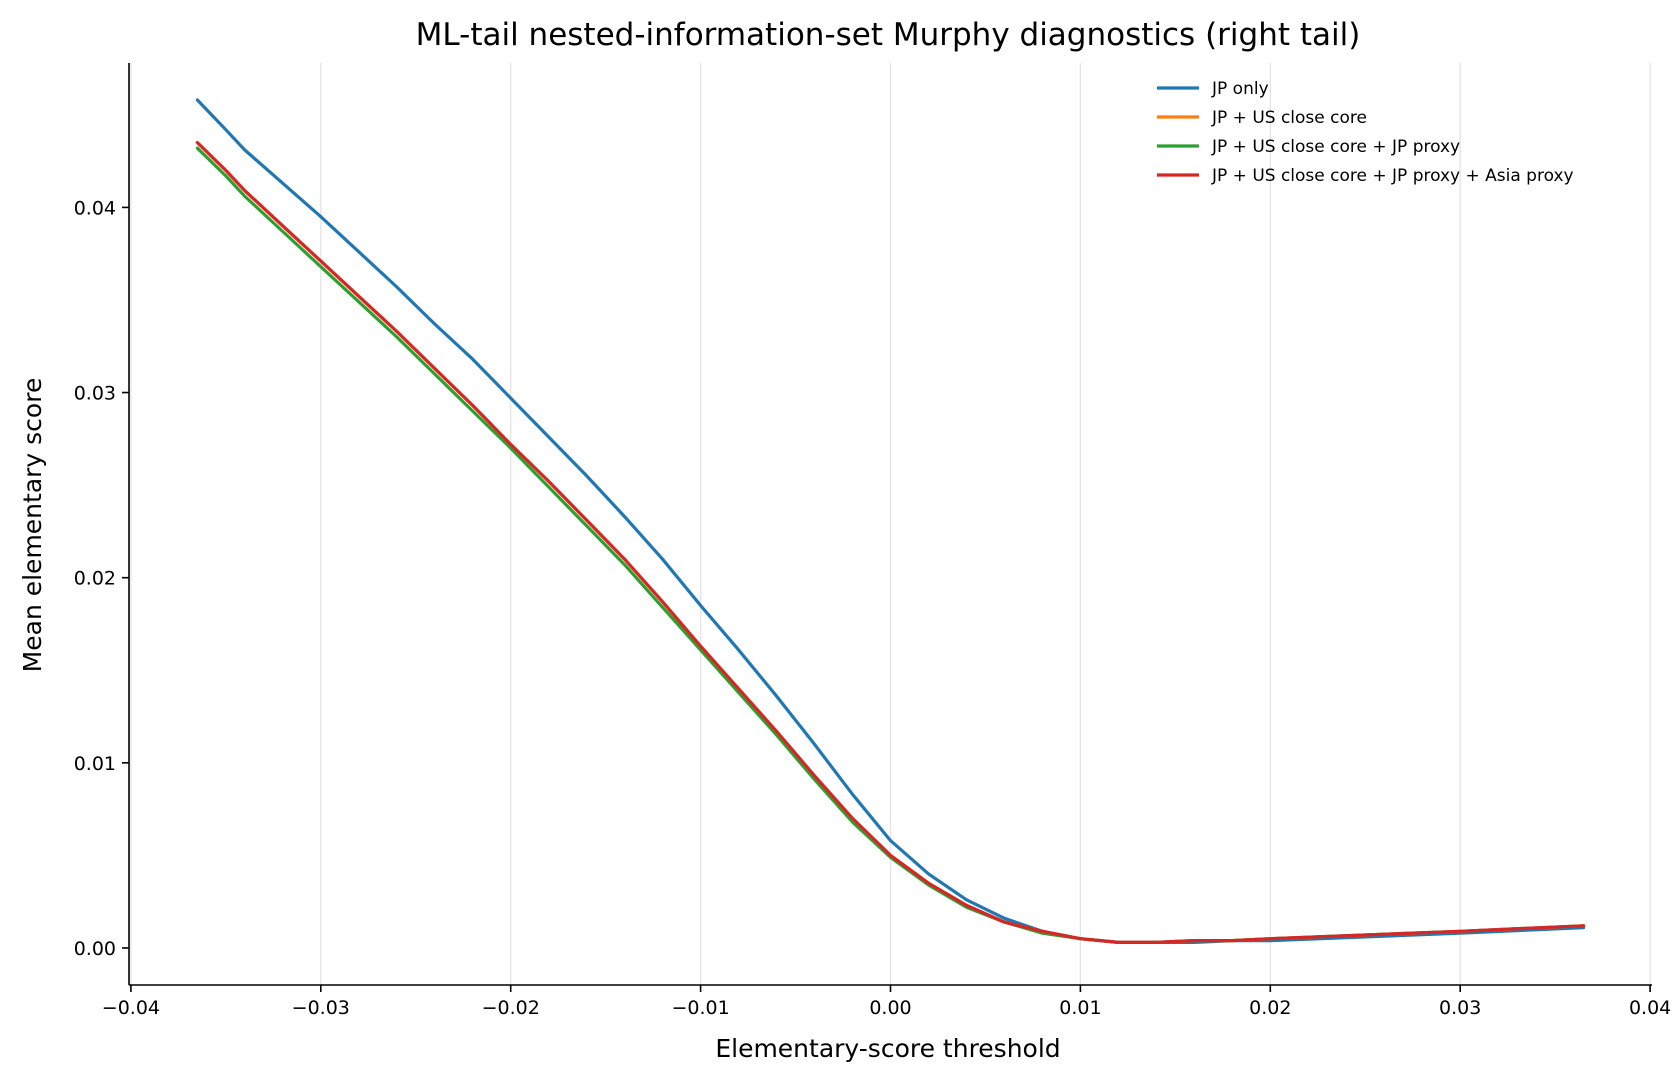  I want to click on y-axis-label: Mean elementary score, so click(32, 525).